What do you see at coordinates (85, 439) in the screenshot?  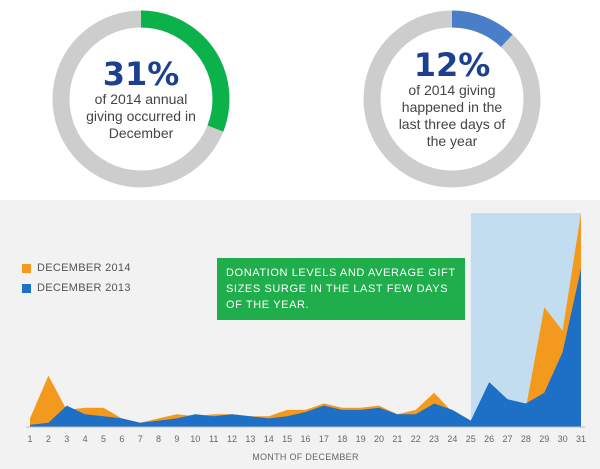 I see `x-tick-label: 4` at bounding box center [85, 439].